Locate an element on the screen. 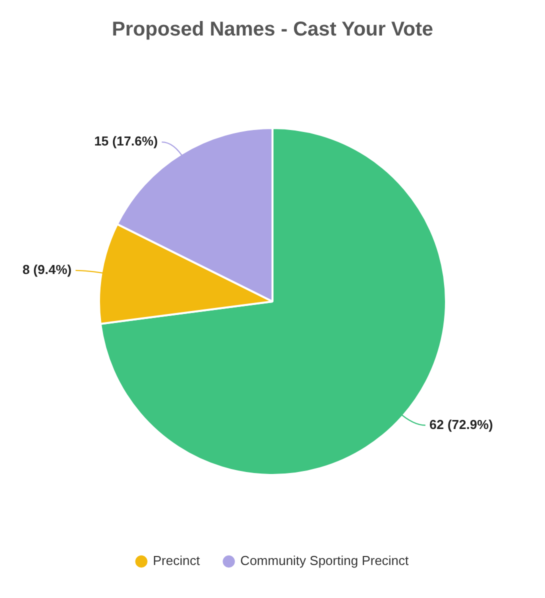  legend-label: Precinct is located at coordinates (176, 560).